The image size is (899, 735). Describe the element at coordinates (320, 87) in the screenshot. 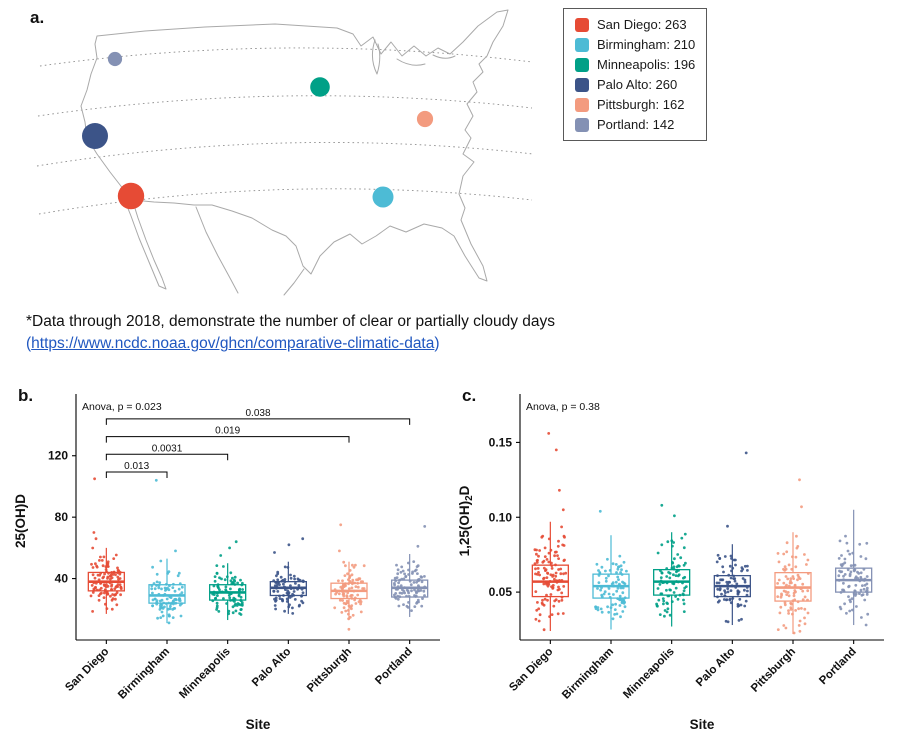

I see `site-dot-minneapolis` at that location.